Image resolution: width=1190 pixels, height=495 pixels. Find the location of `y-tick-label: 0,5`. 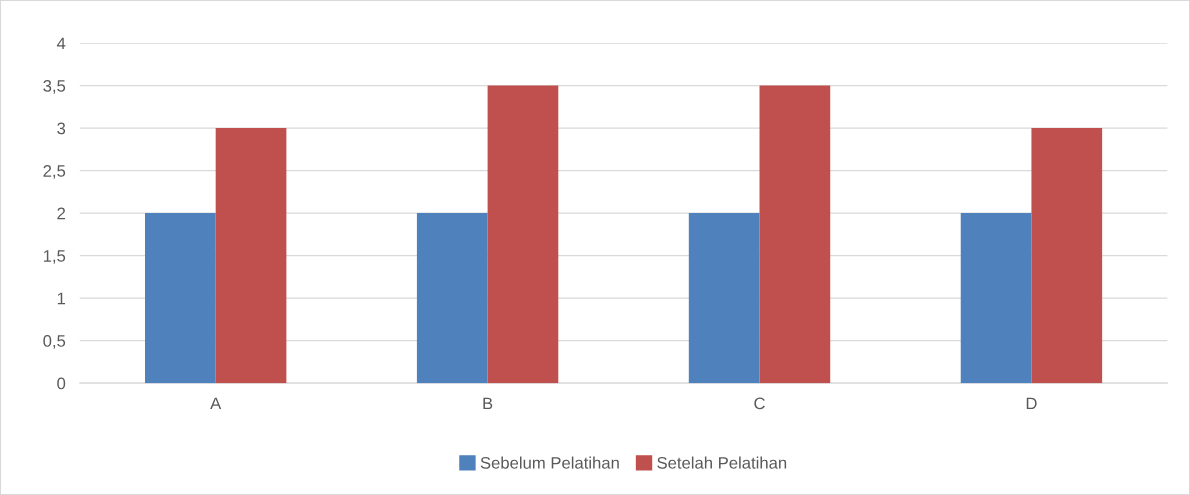

y-tick-label: 0,5 is located at coordinates (54, 342).